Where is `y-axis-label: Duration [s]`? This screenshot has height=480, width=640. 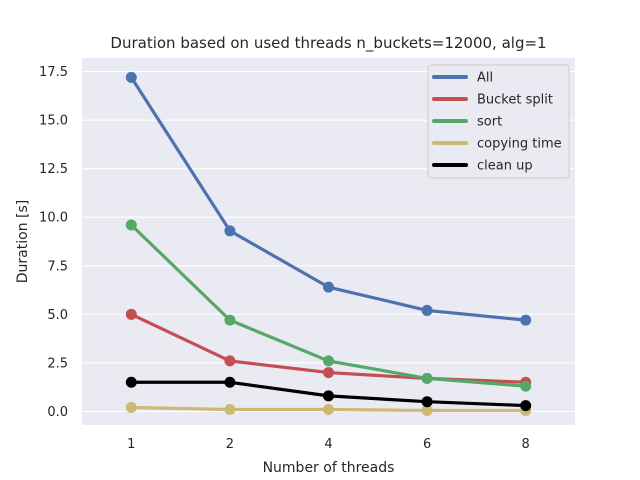 y-axis-label: Duration [s] is located at coordinates (23, 241).